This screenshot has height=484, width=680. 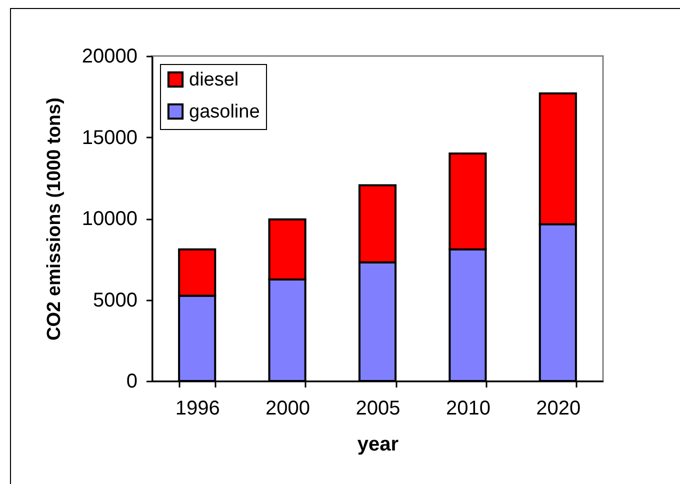 I want to click on x-tick-label: 2005, so click(x=378, y=409).